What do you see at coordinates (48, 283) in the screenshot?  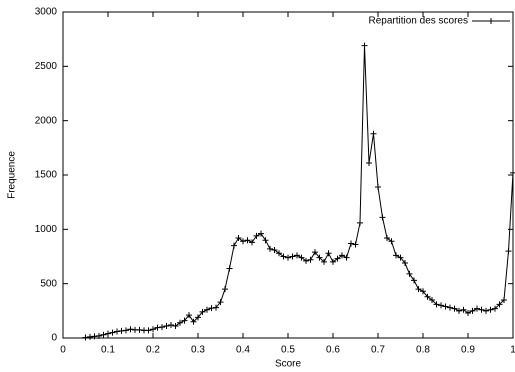 I see `y-tick-label: 500` at bounding box center [48, 283].